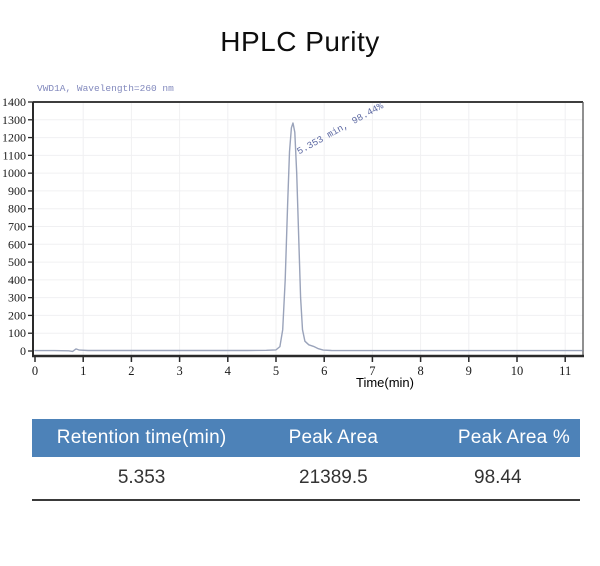  I want to click on x-tick-label: 3, so click(179, 371).